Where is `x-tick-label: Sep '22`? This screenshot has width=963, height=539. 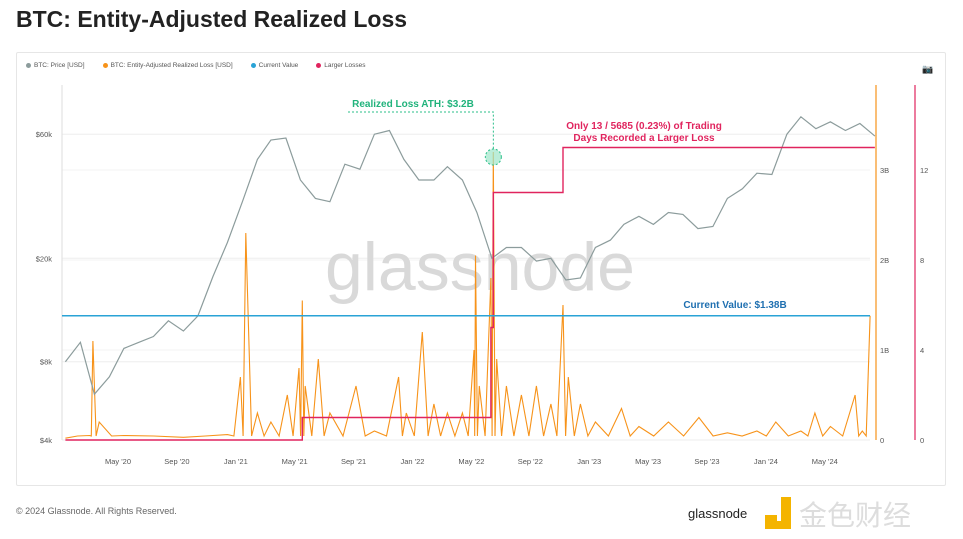
x-tick-label: Sep '22 is located at coordinates (530, 461).